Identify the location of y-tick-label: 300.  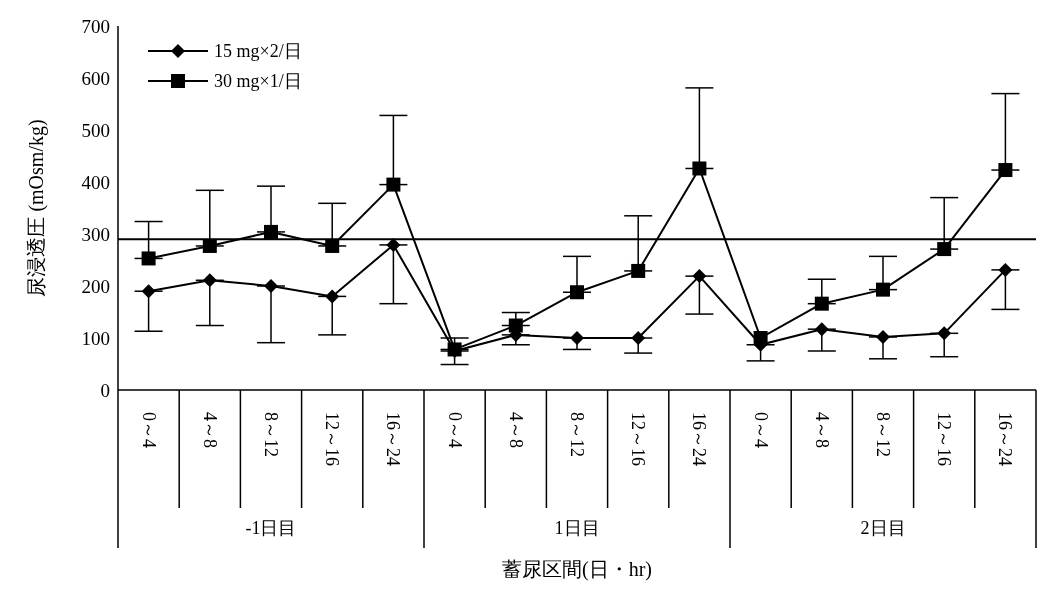
(95, 234).